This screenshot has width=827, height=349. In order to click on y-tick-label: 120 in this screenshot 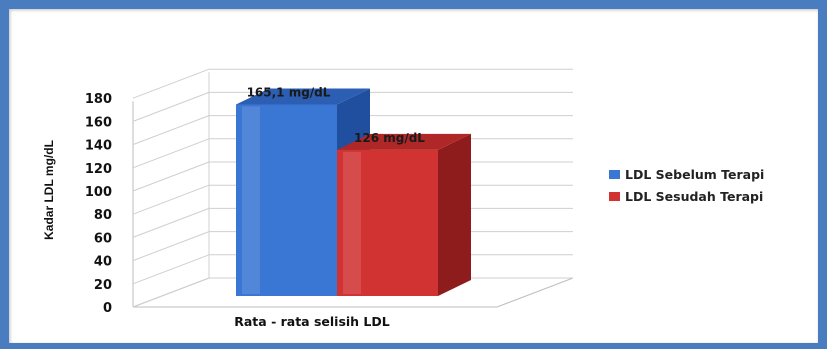, I will do `click(98, 169)`.